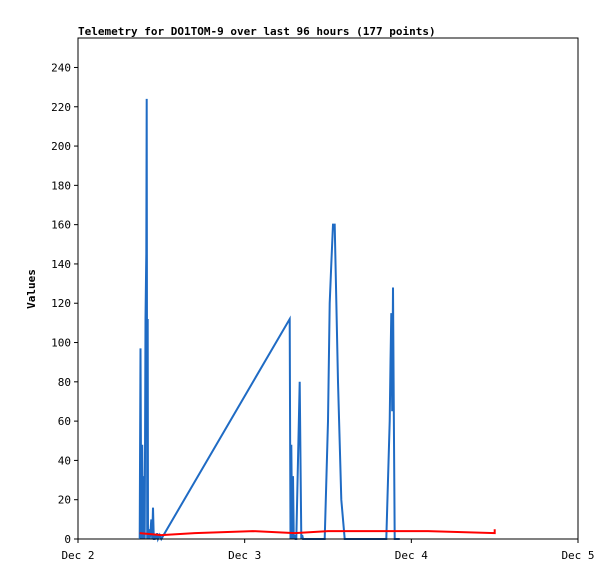 The height and width of the screenshot is (584, 615). Describe the element at coordinates (31, 289) in the screenshot. I see `y-axis-label: Values` at that location.